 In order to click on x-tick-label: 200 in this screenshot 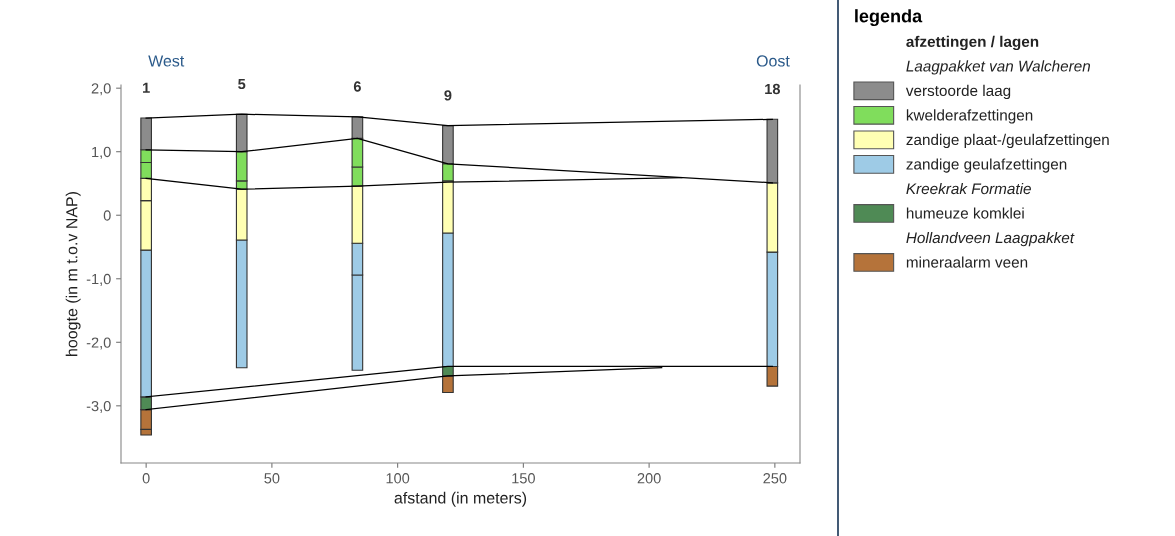, I will do `click(649, 478)`.